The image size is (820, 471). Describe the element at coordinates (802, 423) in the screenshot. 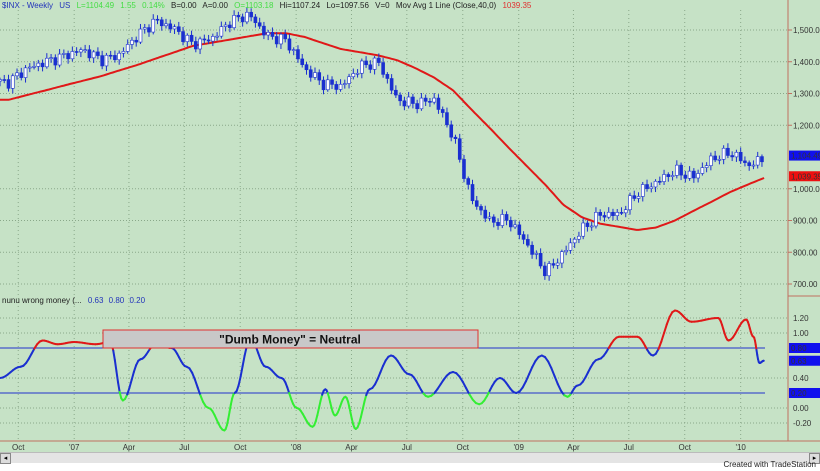

I see `indicator-tick-label: -0.20` at that location.